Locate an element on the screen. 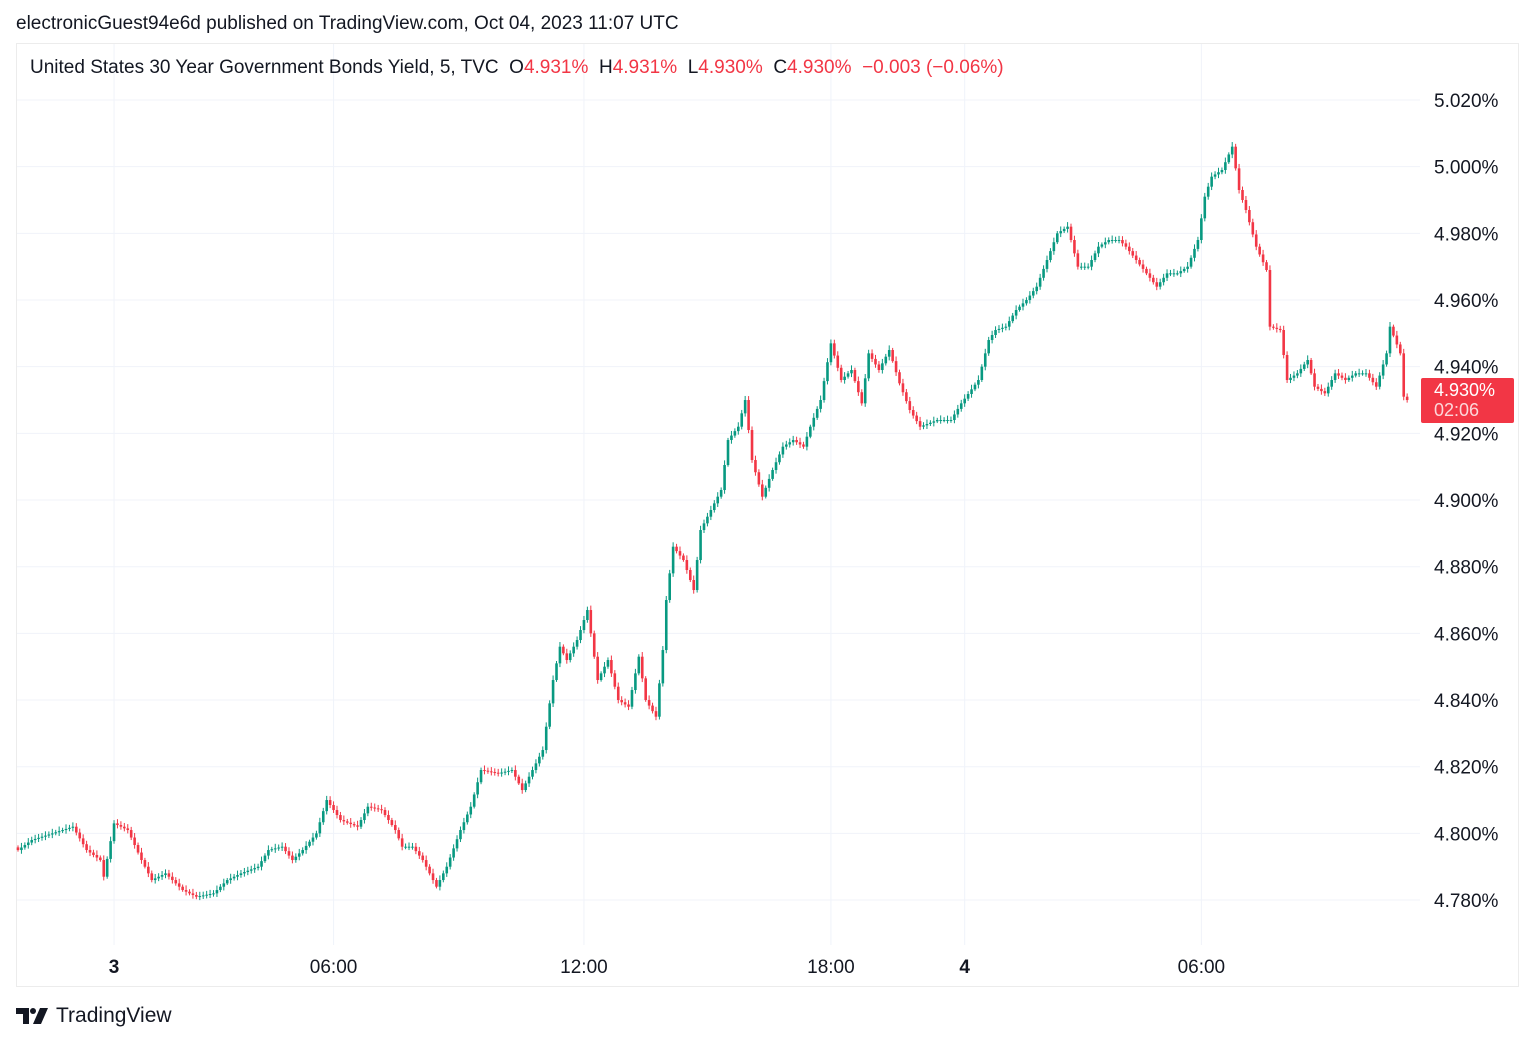 The image size is (1536, 1044). time-tick-label: 06:00 is located at coordinates (1202, 967).